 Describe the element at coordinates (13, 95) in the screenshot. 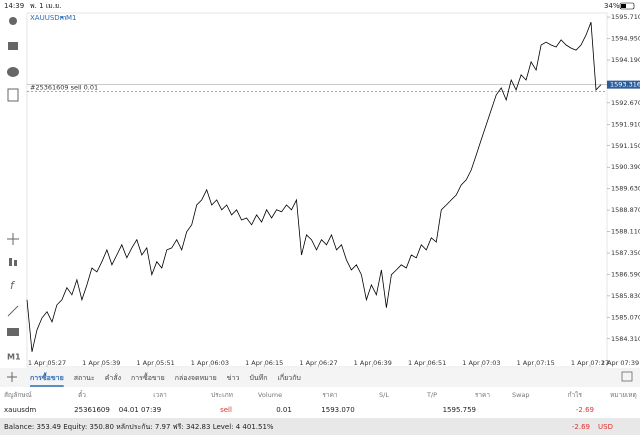

I see `new-order-icon` at that location.